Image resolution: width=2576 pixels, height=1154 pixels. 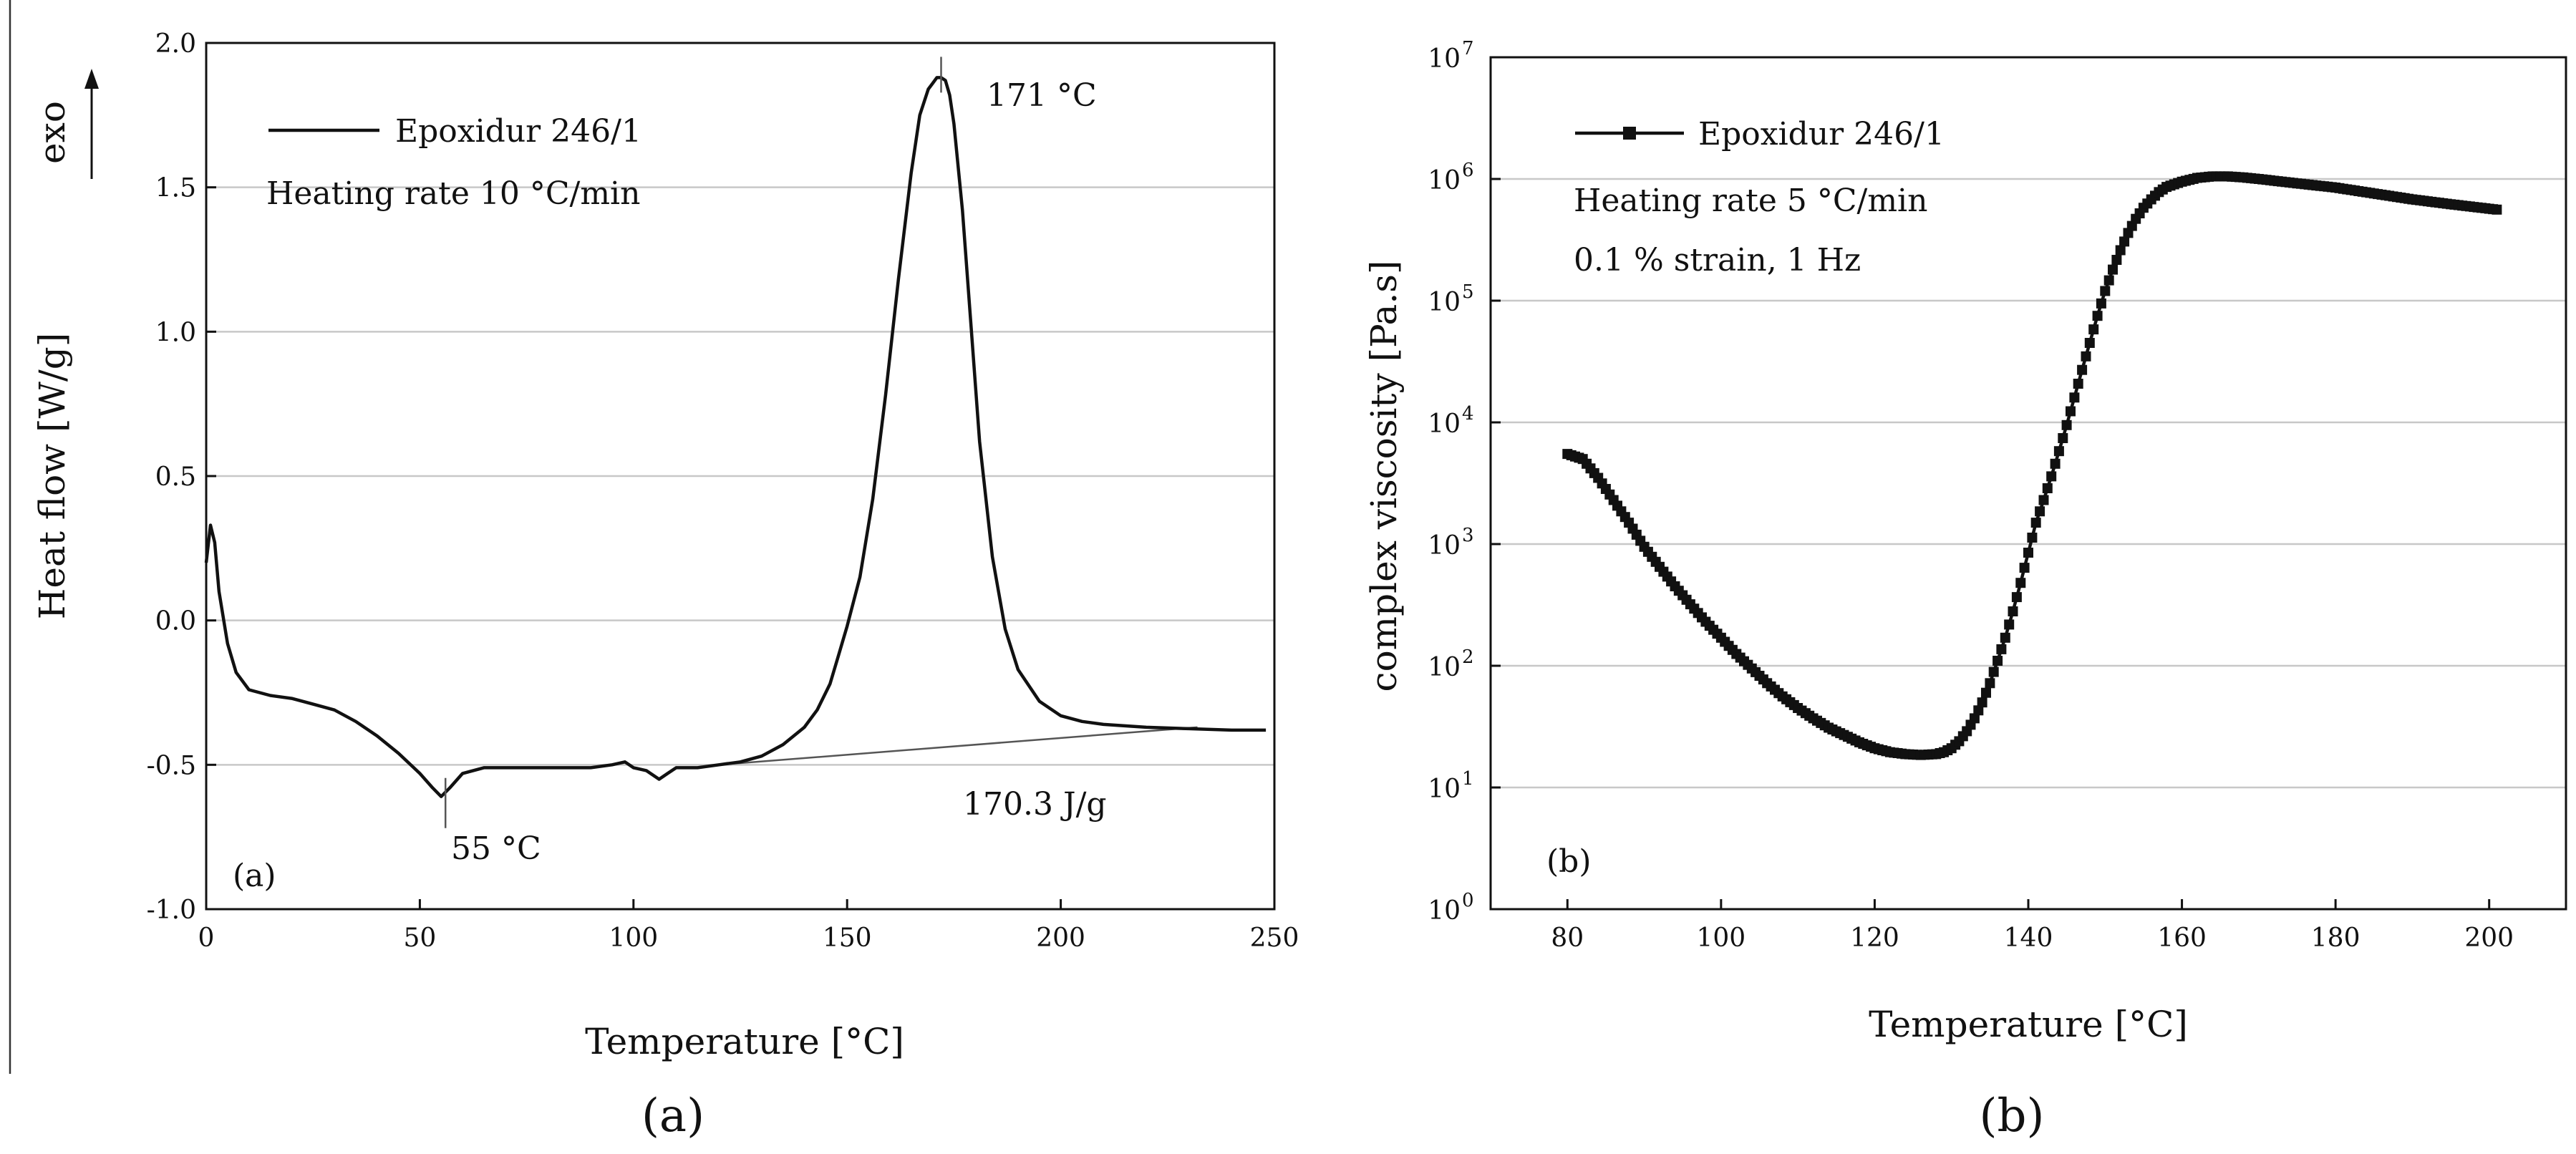 What do you see at coordinates (254, 876) in the screenshot?
I see `a-panel-label: (a)` at bounding box center [254, 876].